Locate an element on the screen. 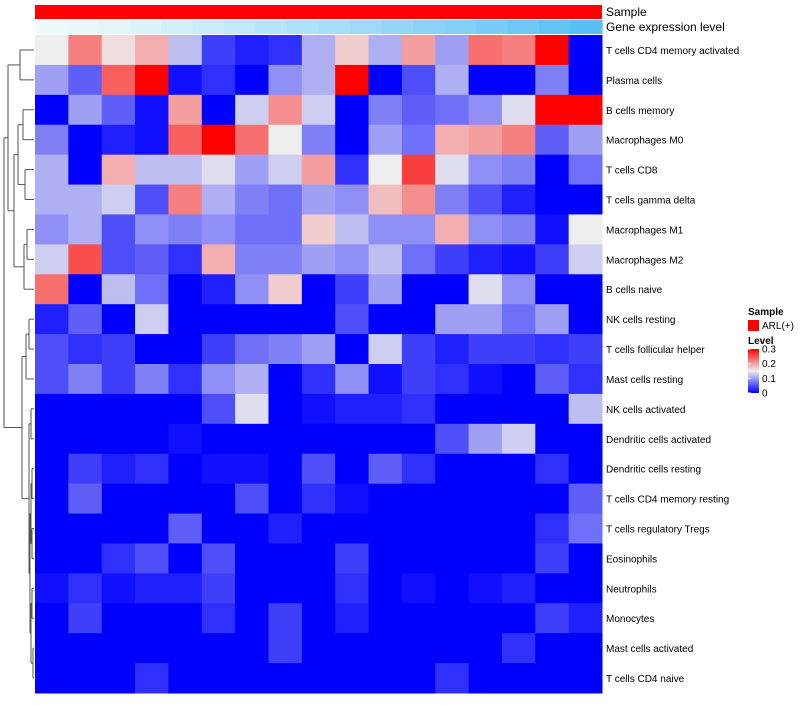 This screenshot has width=800, height=705. legend-level-colorbar is located at coordinates (753, 371).